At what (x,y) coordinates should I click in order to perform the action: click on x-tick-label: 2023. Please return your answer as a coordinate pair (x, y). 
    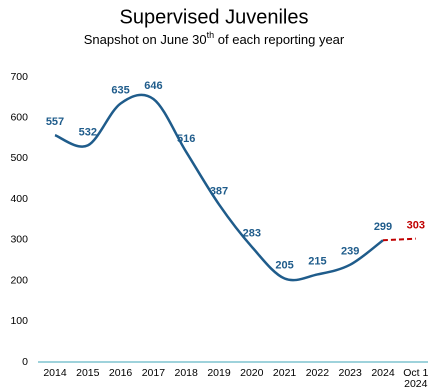
    Looking at the image, I should click on (350, 373).